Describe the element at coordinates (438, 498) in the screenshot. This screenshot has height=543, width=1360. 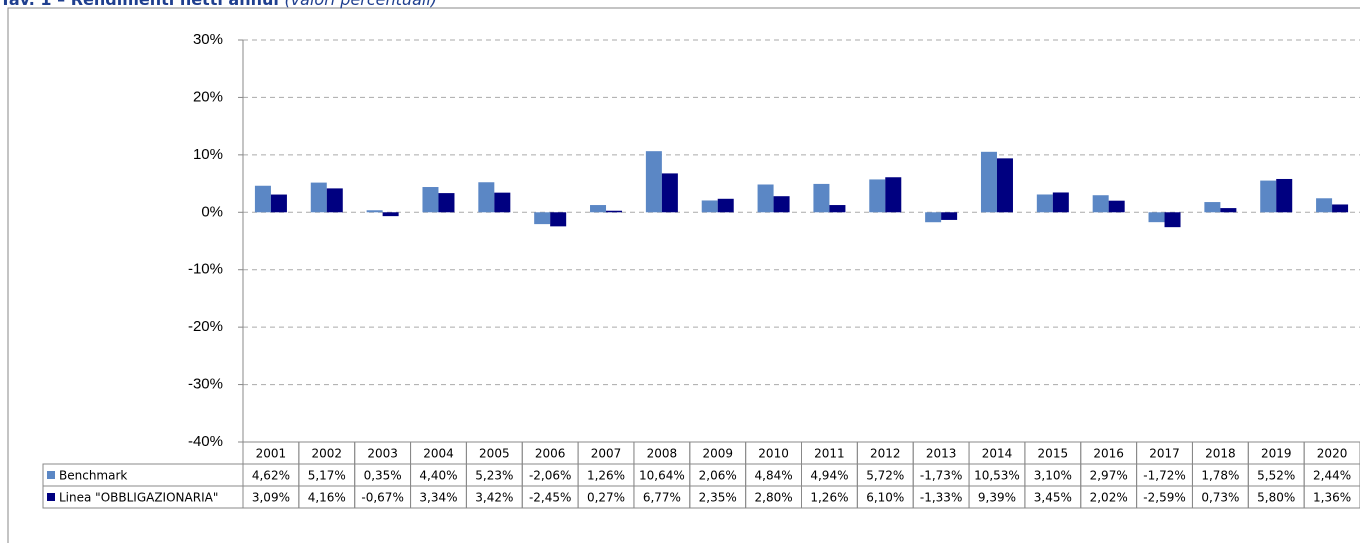
I see `value-label: 3,34%` at that location.